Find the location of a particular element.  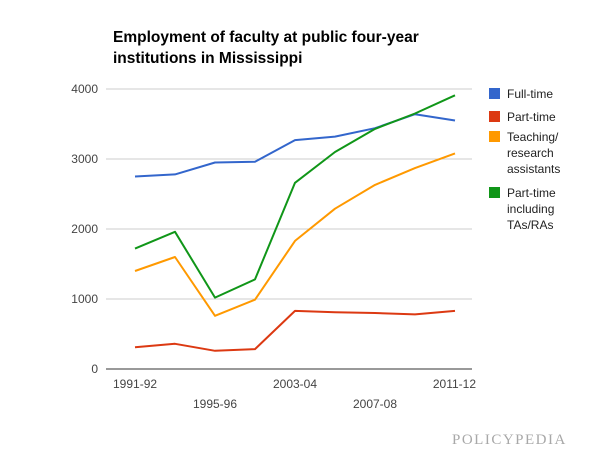

policypedia-logo: POLICYPEDIA is located at coordinates (509, 440).